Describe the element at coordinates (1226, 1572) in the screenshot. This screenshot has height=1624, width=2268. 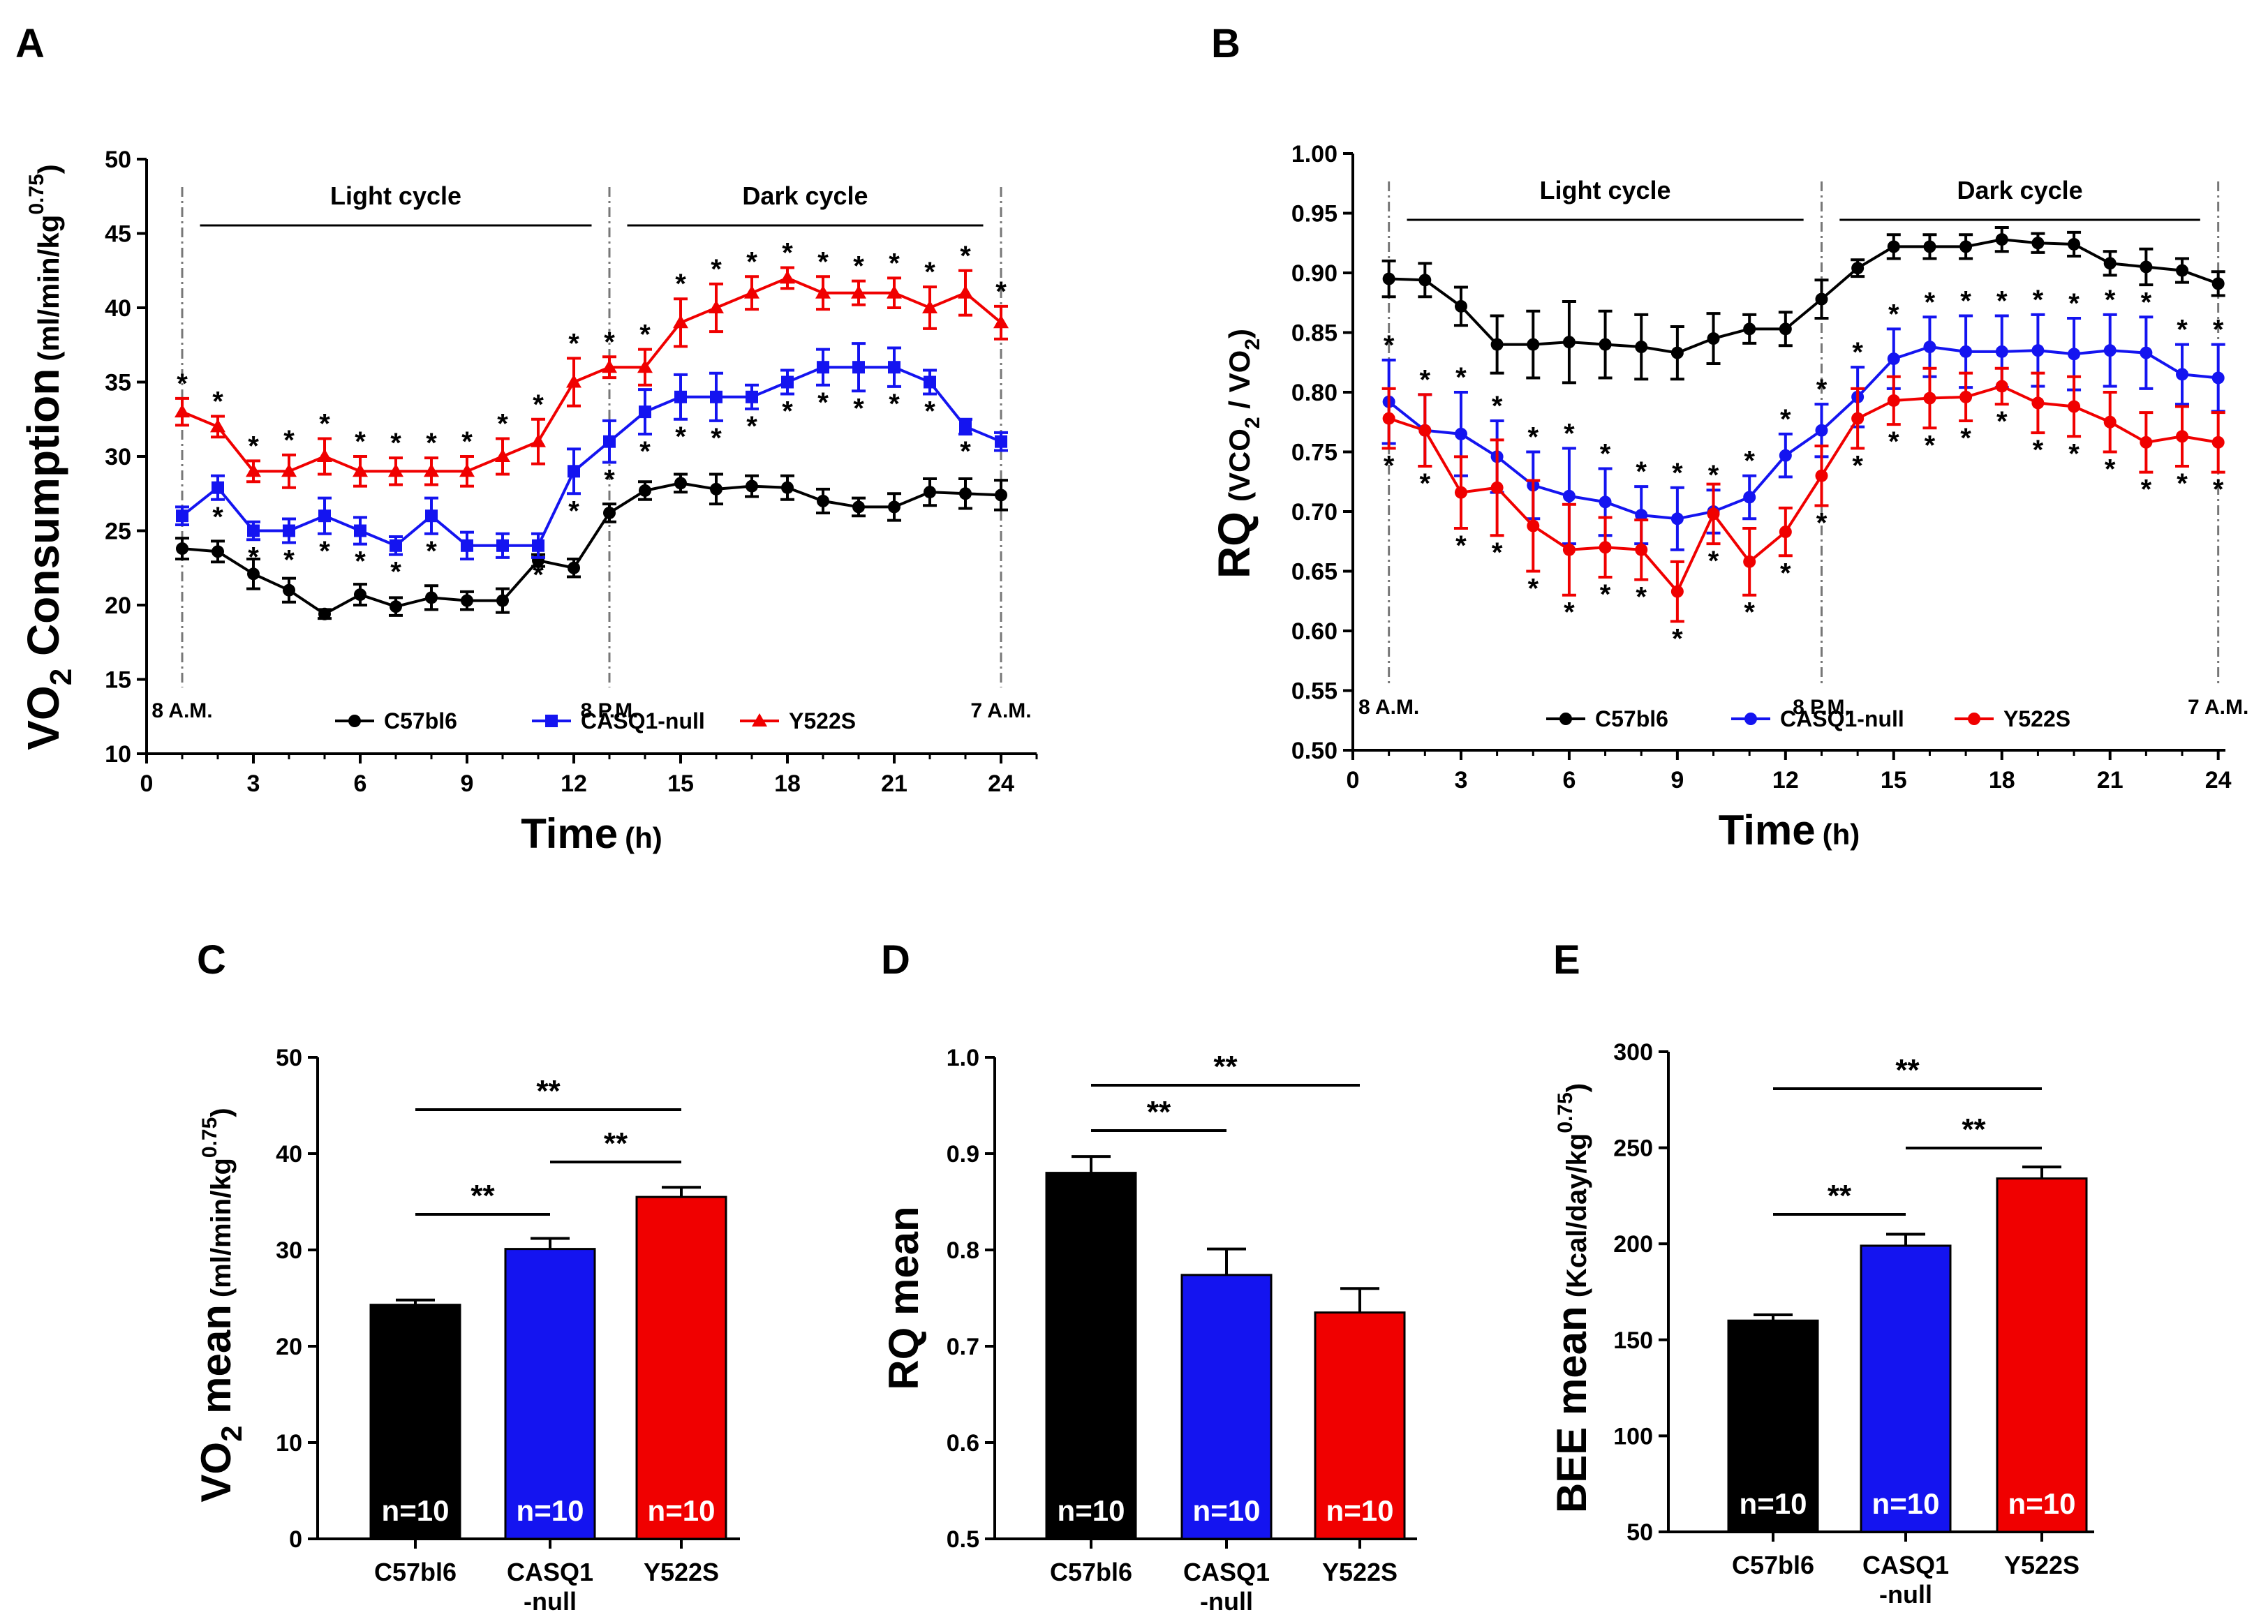
I see `category-label: CASQ1` at that location.